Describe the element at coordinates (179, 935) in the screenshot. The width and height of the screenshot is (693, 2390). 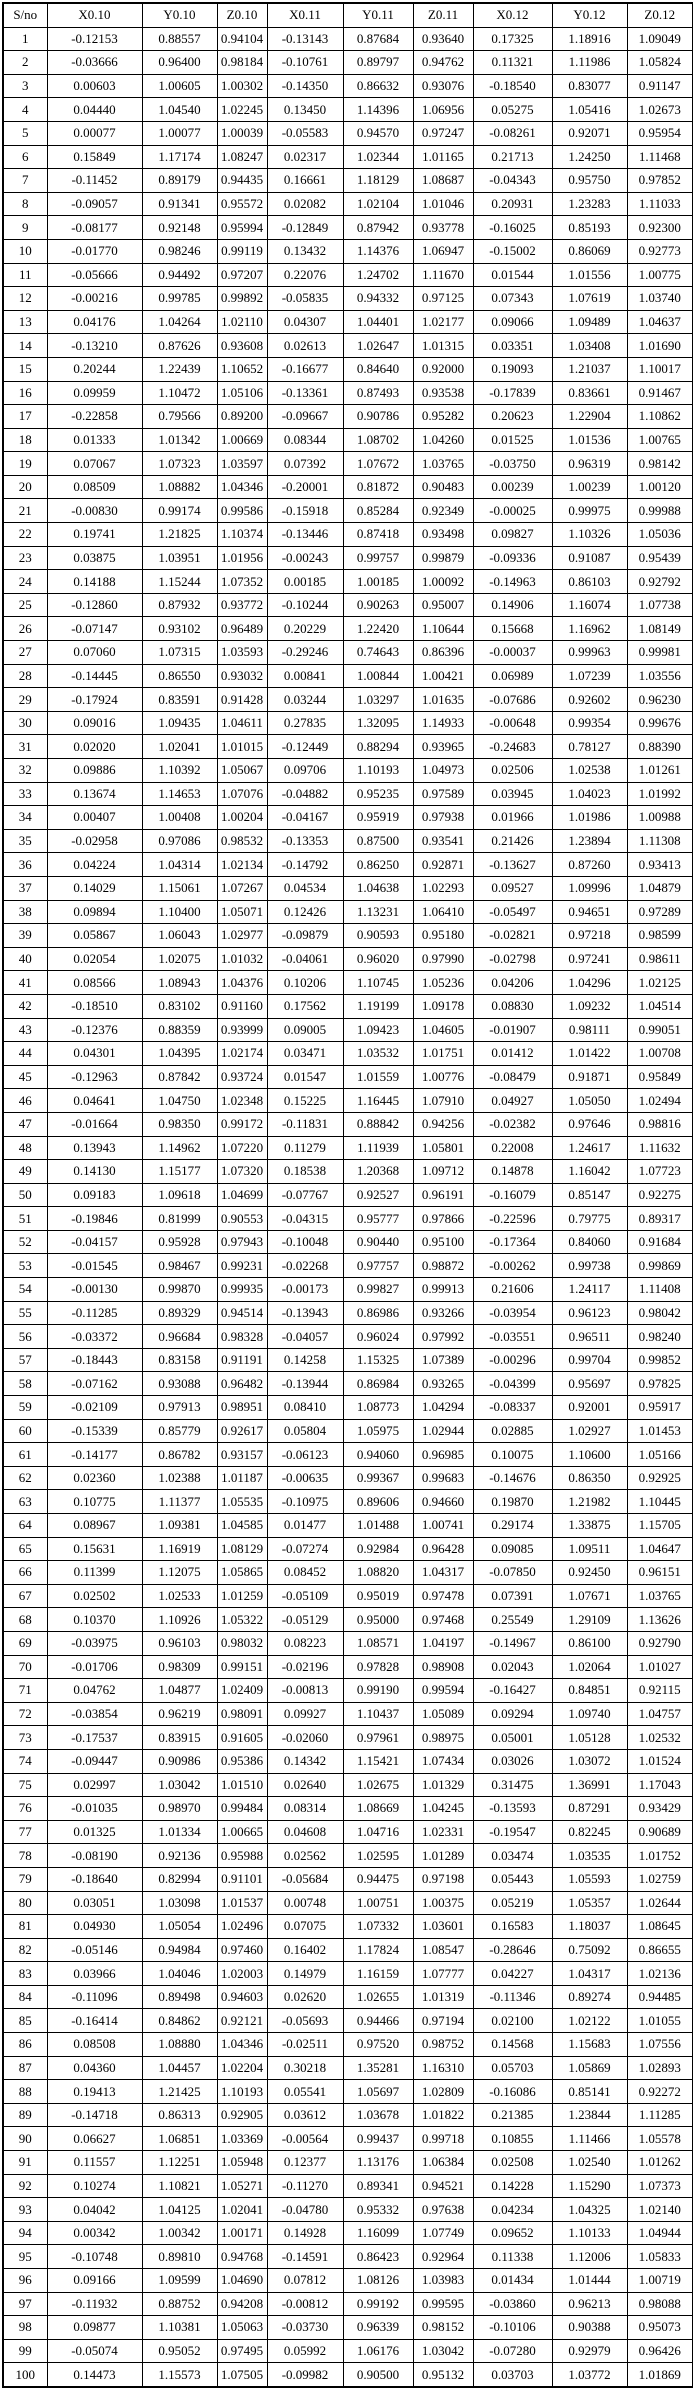
I see `value-cell: 1.06043` at that location.